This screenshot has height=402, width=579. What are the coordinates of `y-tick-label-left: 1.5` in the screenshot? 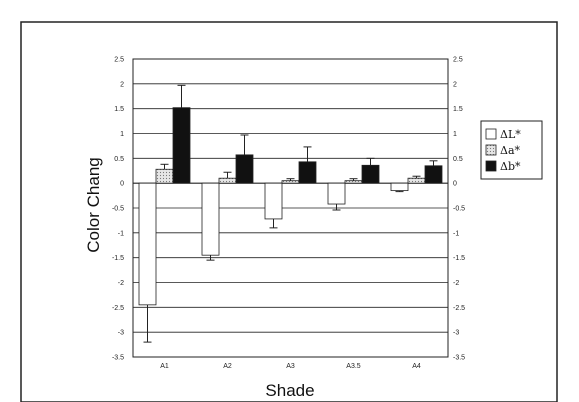 It's located at (119, 109).